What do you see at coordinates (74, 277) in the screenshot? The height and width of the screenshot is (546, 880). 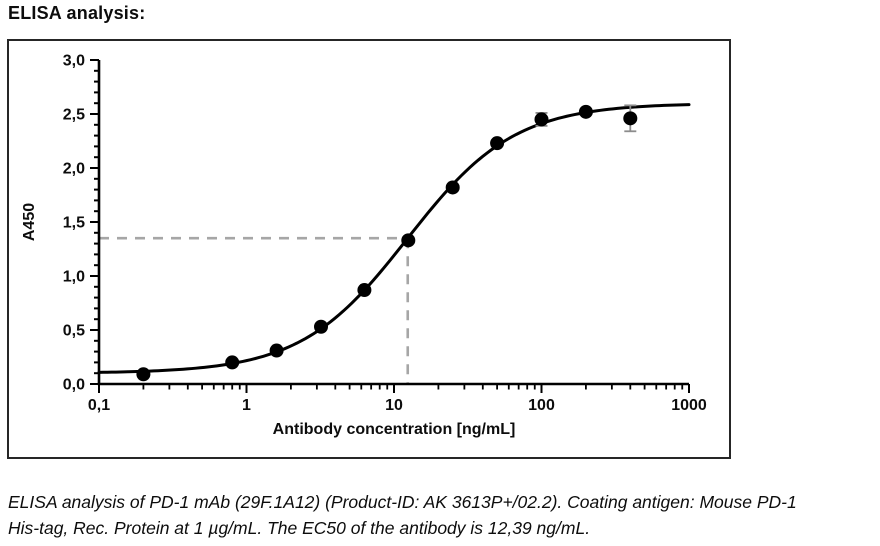 I see `y-tick-label: 1,0` at bounding box center [74, 277].